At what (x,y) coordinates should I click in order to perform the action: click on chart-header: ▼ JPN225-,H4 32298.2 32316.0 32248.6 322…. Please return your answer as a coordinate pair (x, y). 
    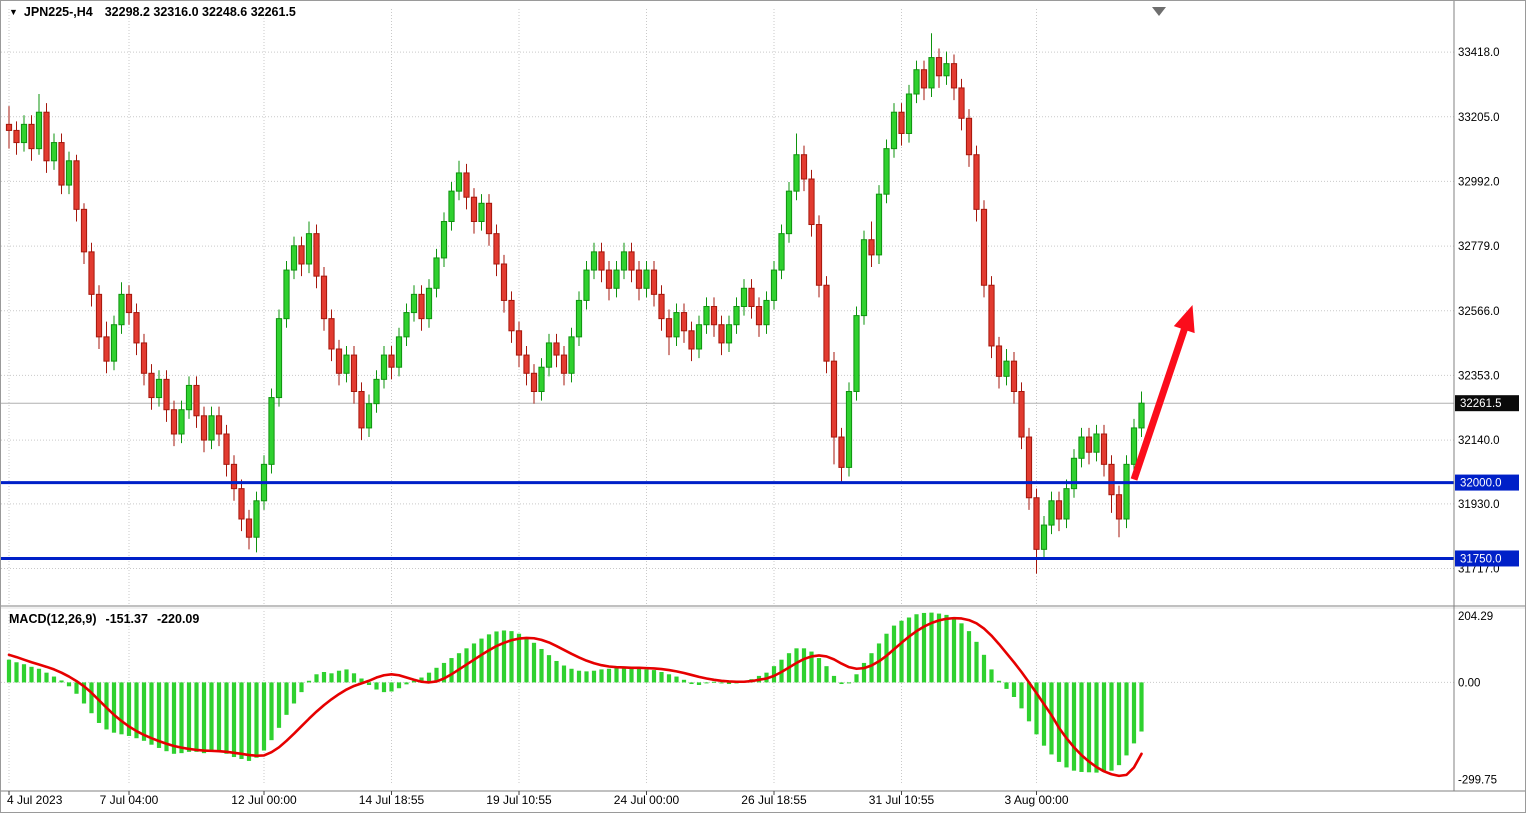
    Looking at the image, I should click on (152, 12).